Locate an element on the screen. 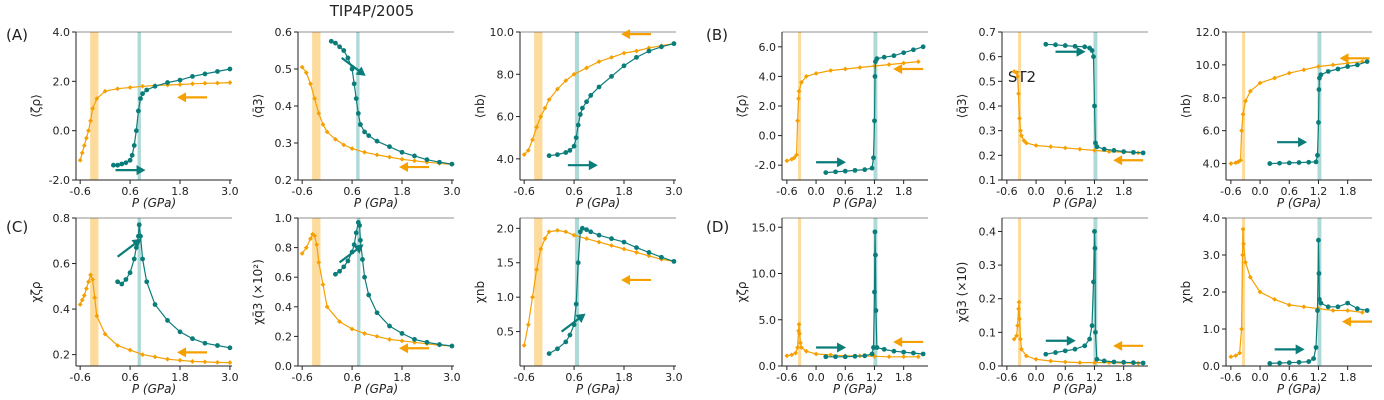 The width and height of the screenshot is (1384, 400). y-tick-label: 10.0 is located at coordinates (502, 32).